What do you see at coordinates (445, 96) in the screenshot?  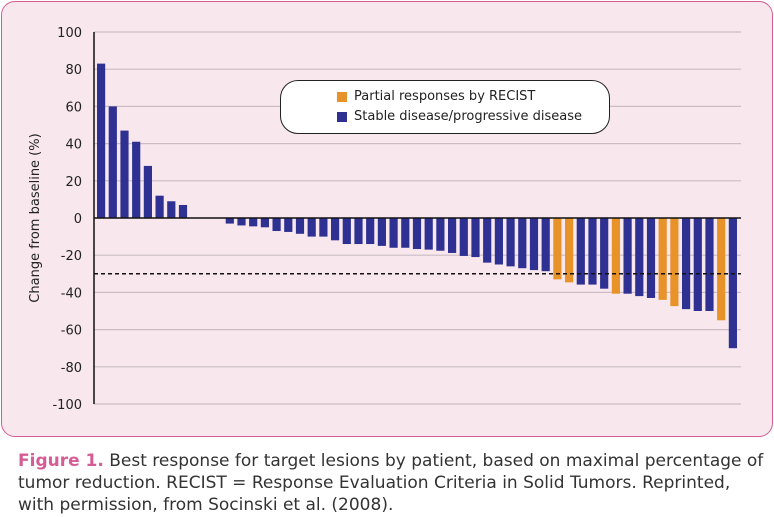 I see `legend-label: Partial responses by RECIST` at bounding box center [445, 96].